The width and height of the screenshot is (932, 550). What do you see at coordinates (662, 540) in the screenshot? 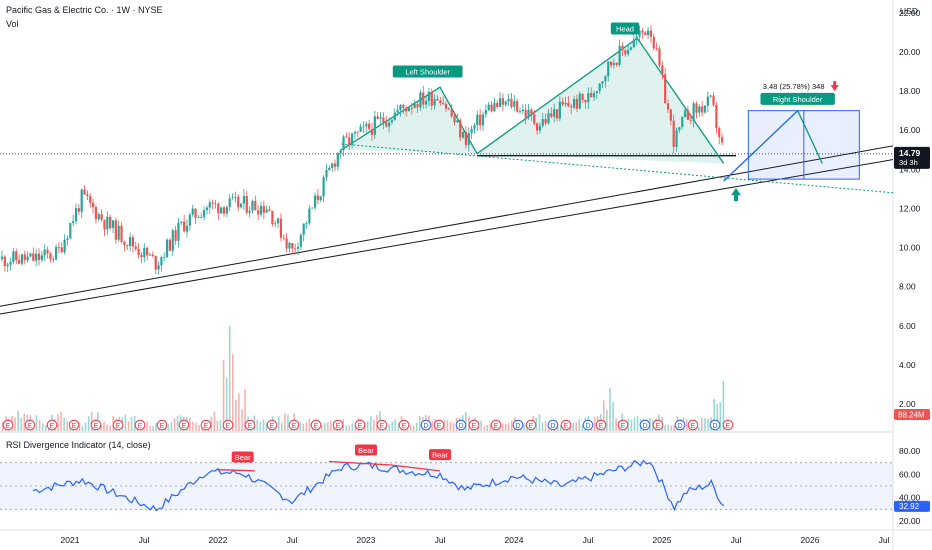
I see `time-tick-label: 2025` at bounding box center [662, 540].